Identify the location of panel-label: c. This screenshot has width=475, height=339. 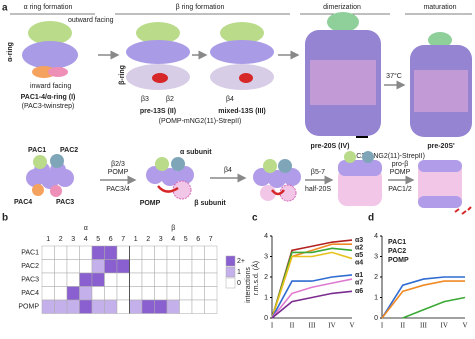
(255, 218).